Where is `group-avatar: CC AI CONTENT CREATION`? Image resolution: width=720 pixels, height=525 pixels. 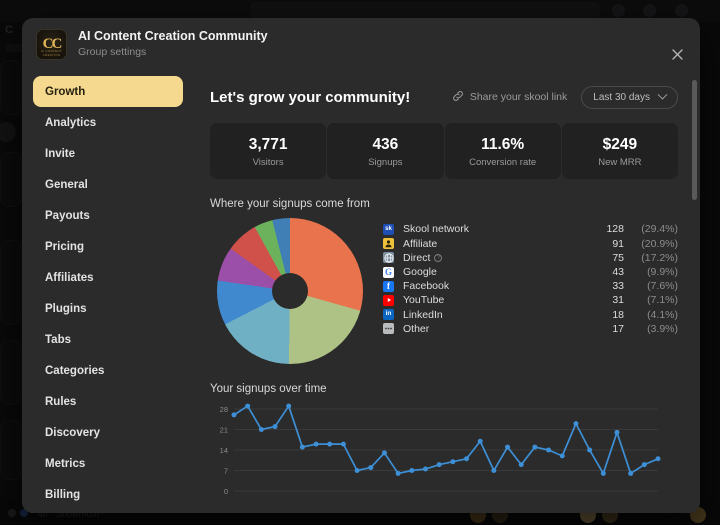 group-avatar: CC AI CONTENT CREATION is located at coordinates (51, 44).